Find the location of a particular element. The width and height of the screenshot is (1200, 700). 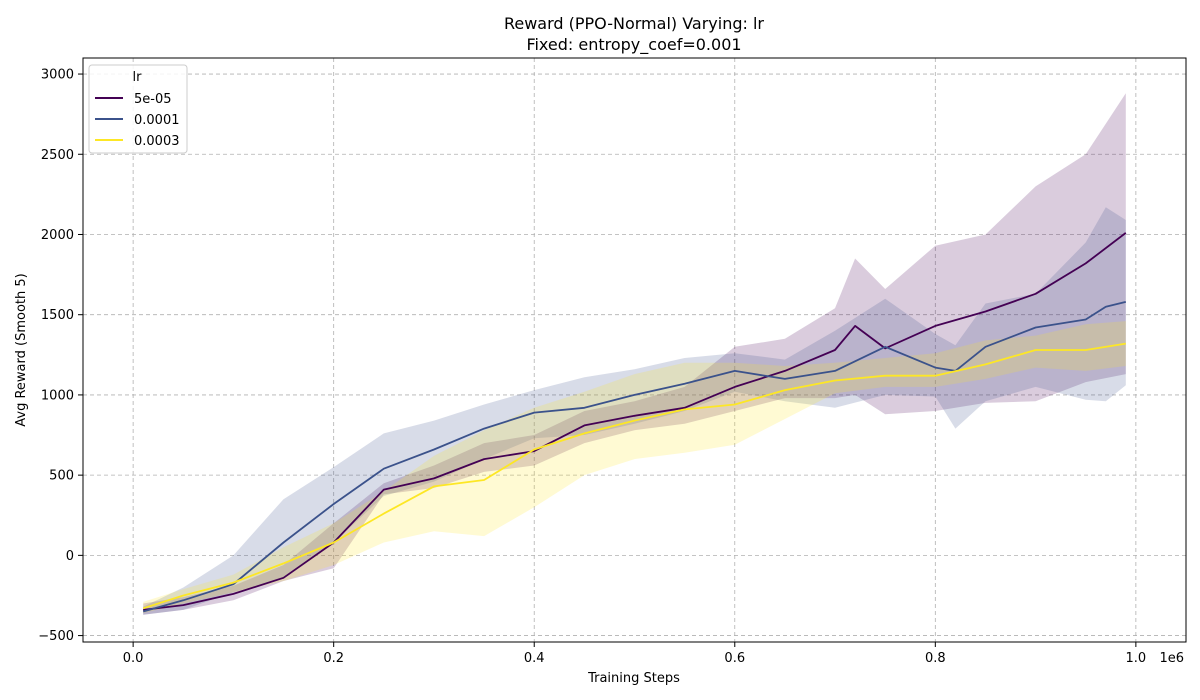

x-tick-label: 0.4 is located at coordinates (534, 658).